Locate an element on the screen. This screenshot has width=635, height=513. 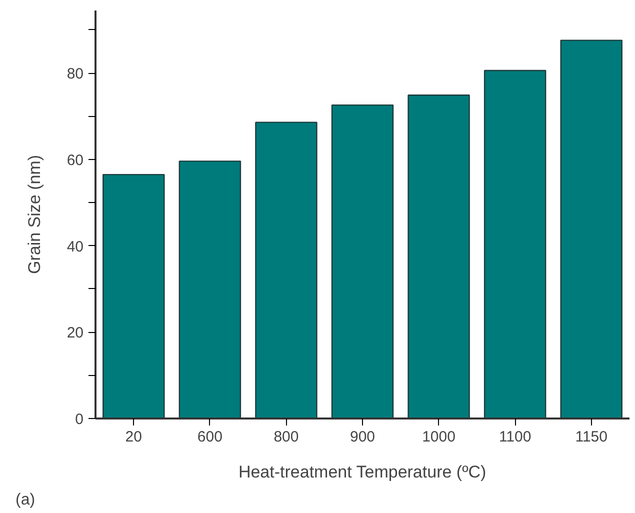
x-tick-label: 1100 is located at coordinates (515, 437).